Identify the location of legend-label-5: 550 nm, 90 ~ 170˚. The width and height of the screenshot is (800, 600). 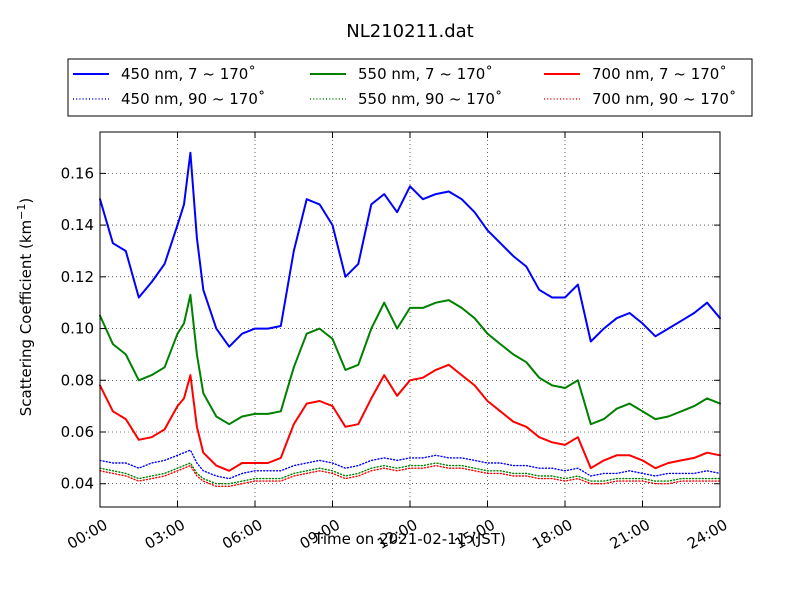
(430, 99).